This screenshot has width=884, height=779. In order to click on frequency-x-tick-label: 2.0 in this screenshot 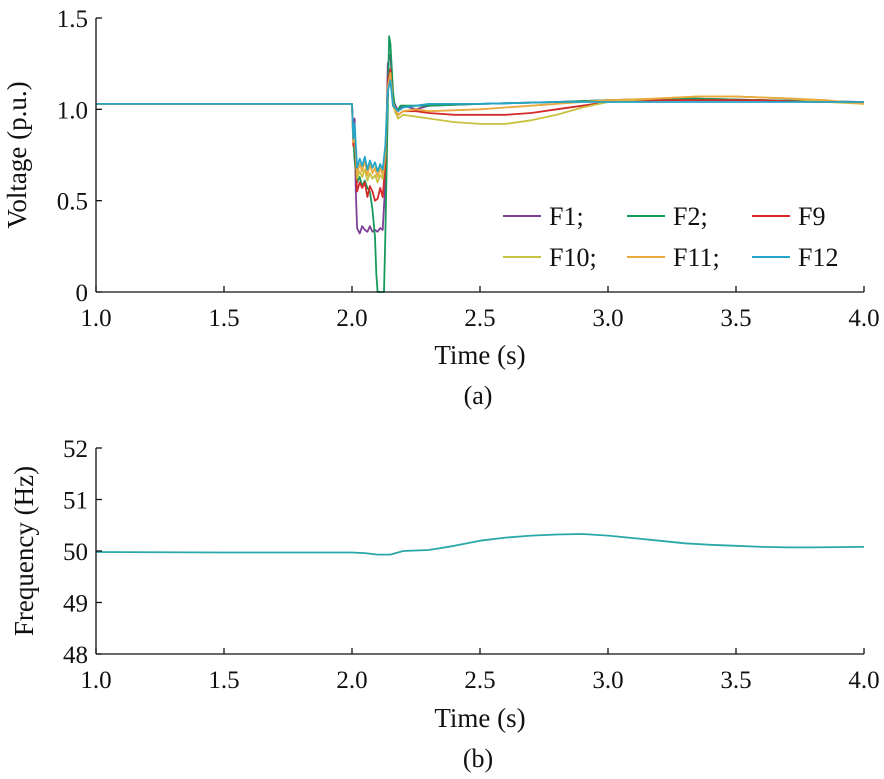, I will do `click(351, 680)`.